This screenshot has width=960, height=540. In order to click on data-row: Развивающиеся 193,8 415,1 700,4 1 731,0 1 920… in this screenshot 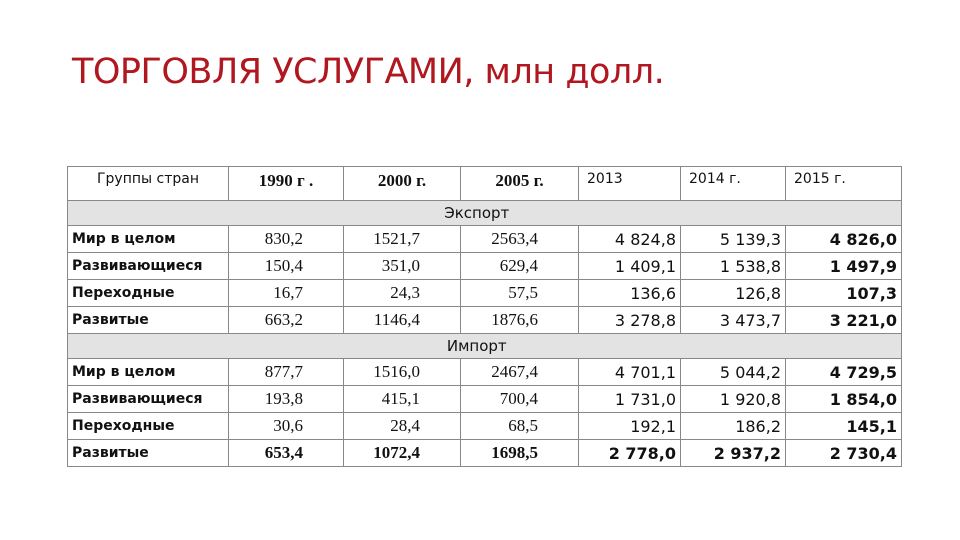, I will do `click(484, 399)`.